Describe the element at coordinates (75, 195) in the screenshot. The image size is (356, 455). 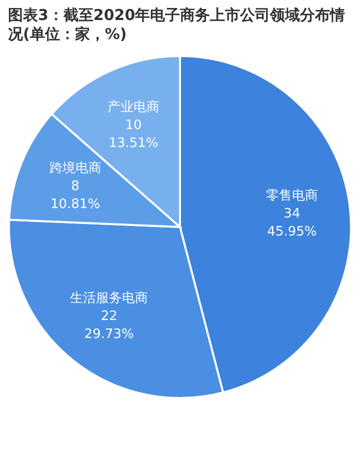
I see `data-label: 8 10.81%` at that location.